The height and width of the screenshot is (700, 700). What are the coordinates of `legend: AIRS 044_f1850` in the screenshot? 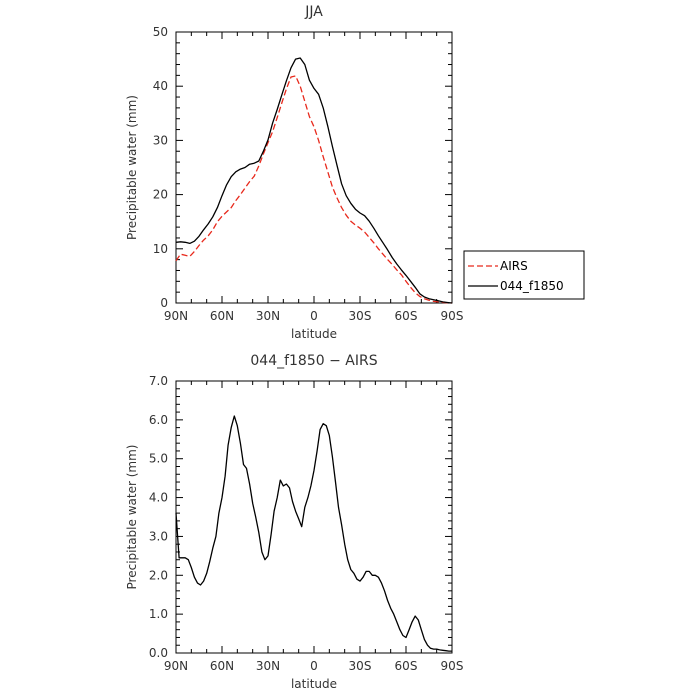 It's located at (524, 275).